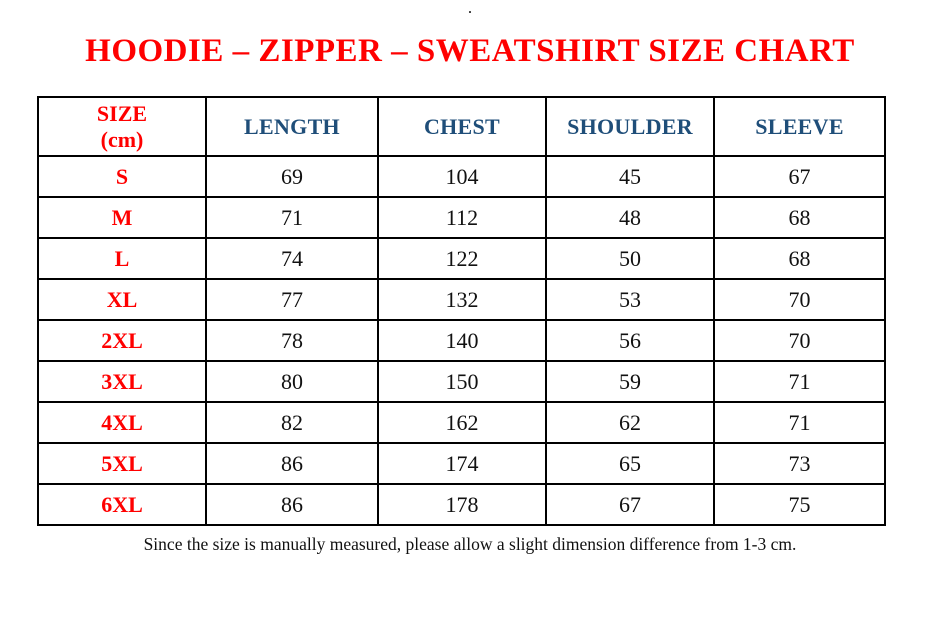  What do you see at coordinates (292, 126) in the screenshot?
I see `column-header-length: LENGTH` at bounding box center [292, 126].